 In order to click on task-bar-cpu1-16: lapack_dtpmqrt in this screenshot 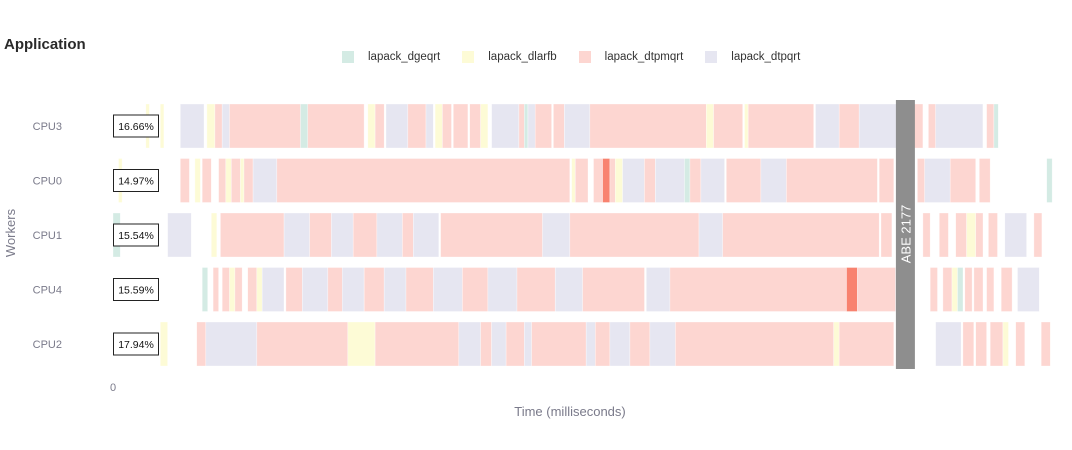, I will do `click(886, 235)`.